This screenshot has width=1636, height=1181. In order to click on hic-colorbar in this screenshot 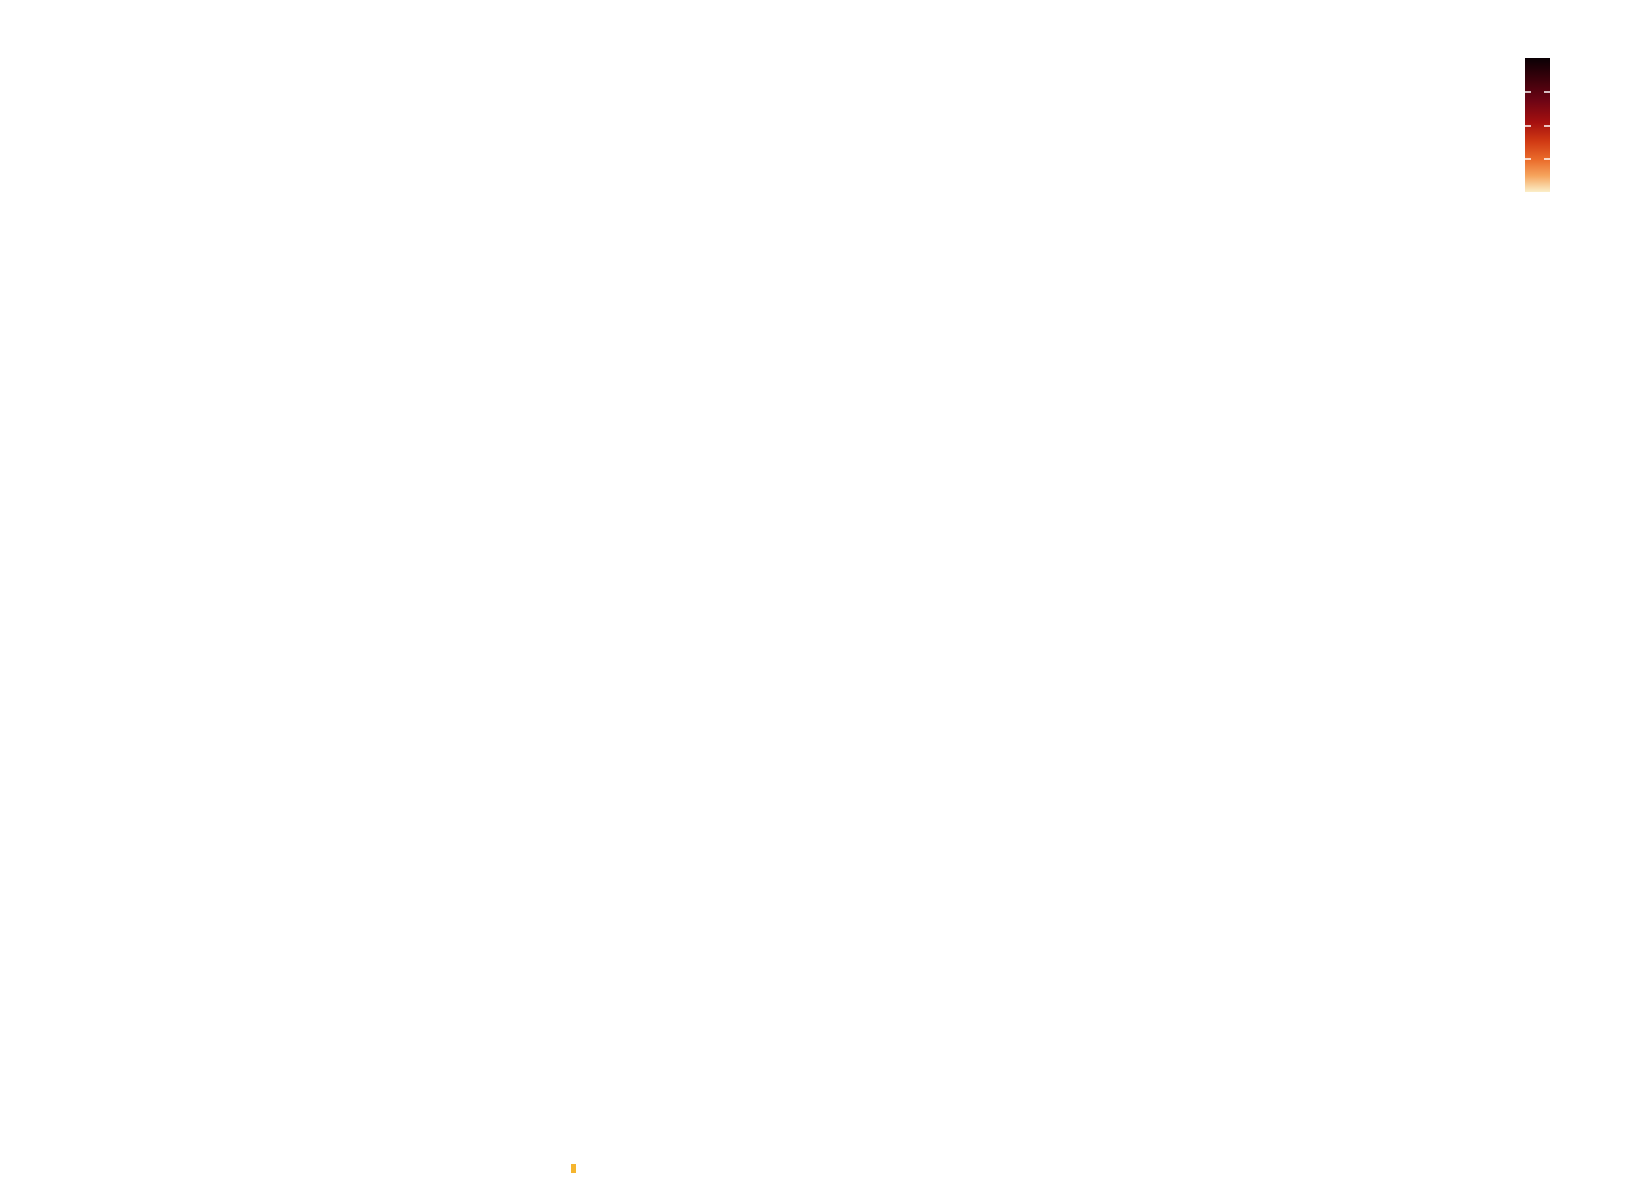, I will do `click(1537, 125)`.